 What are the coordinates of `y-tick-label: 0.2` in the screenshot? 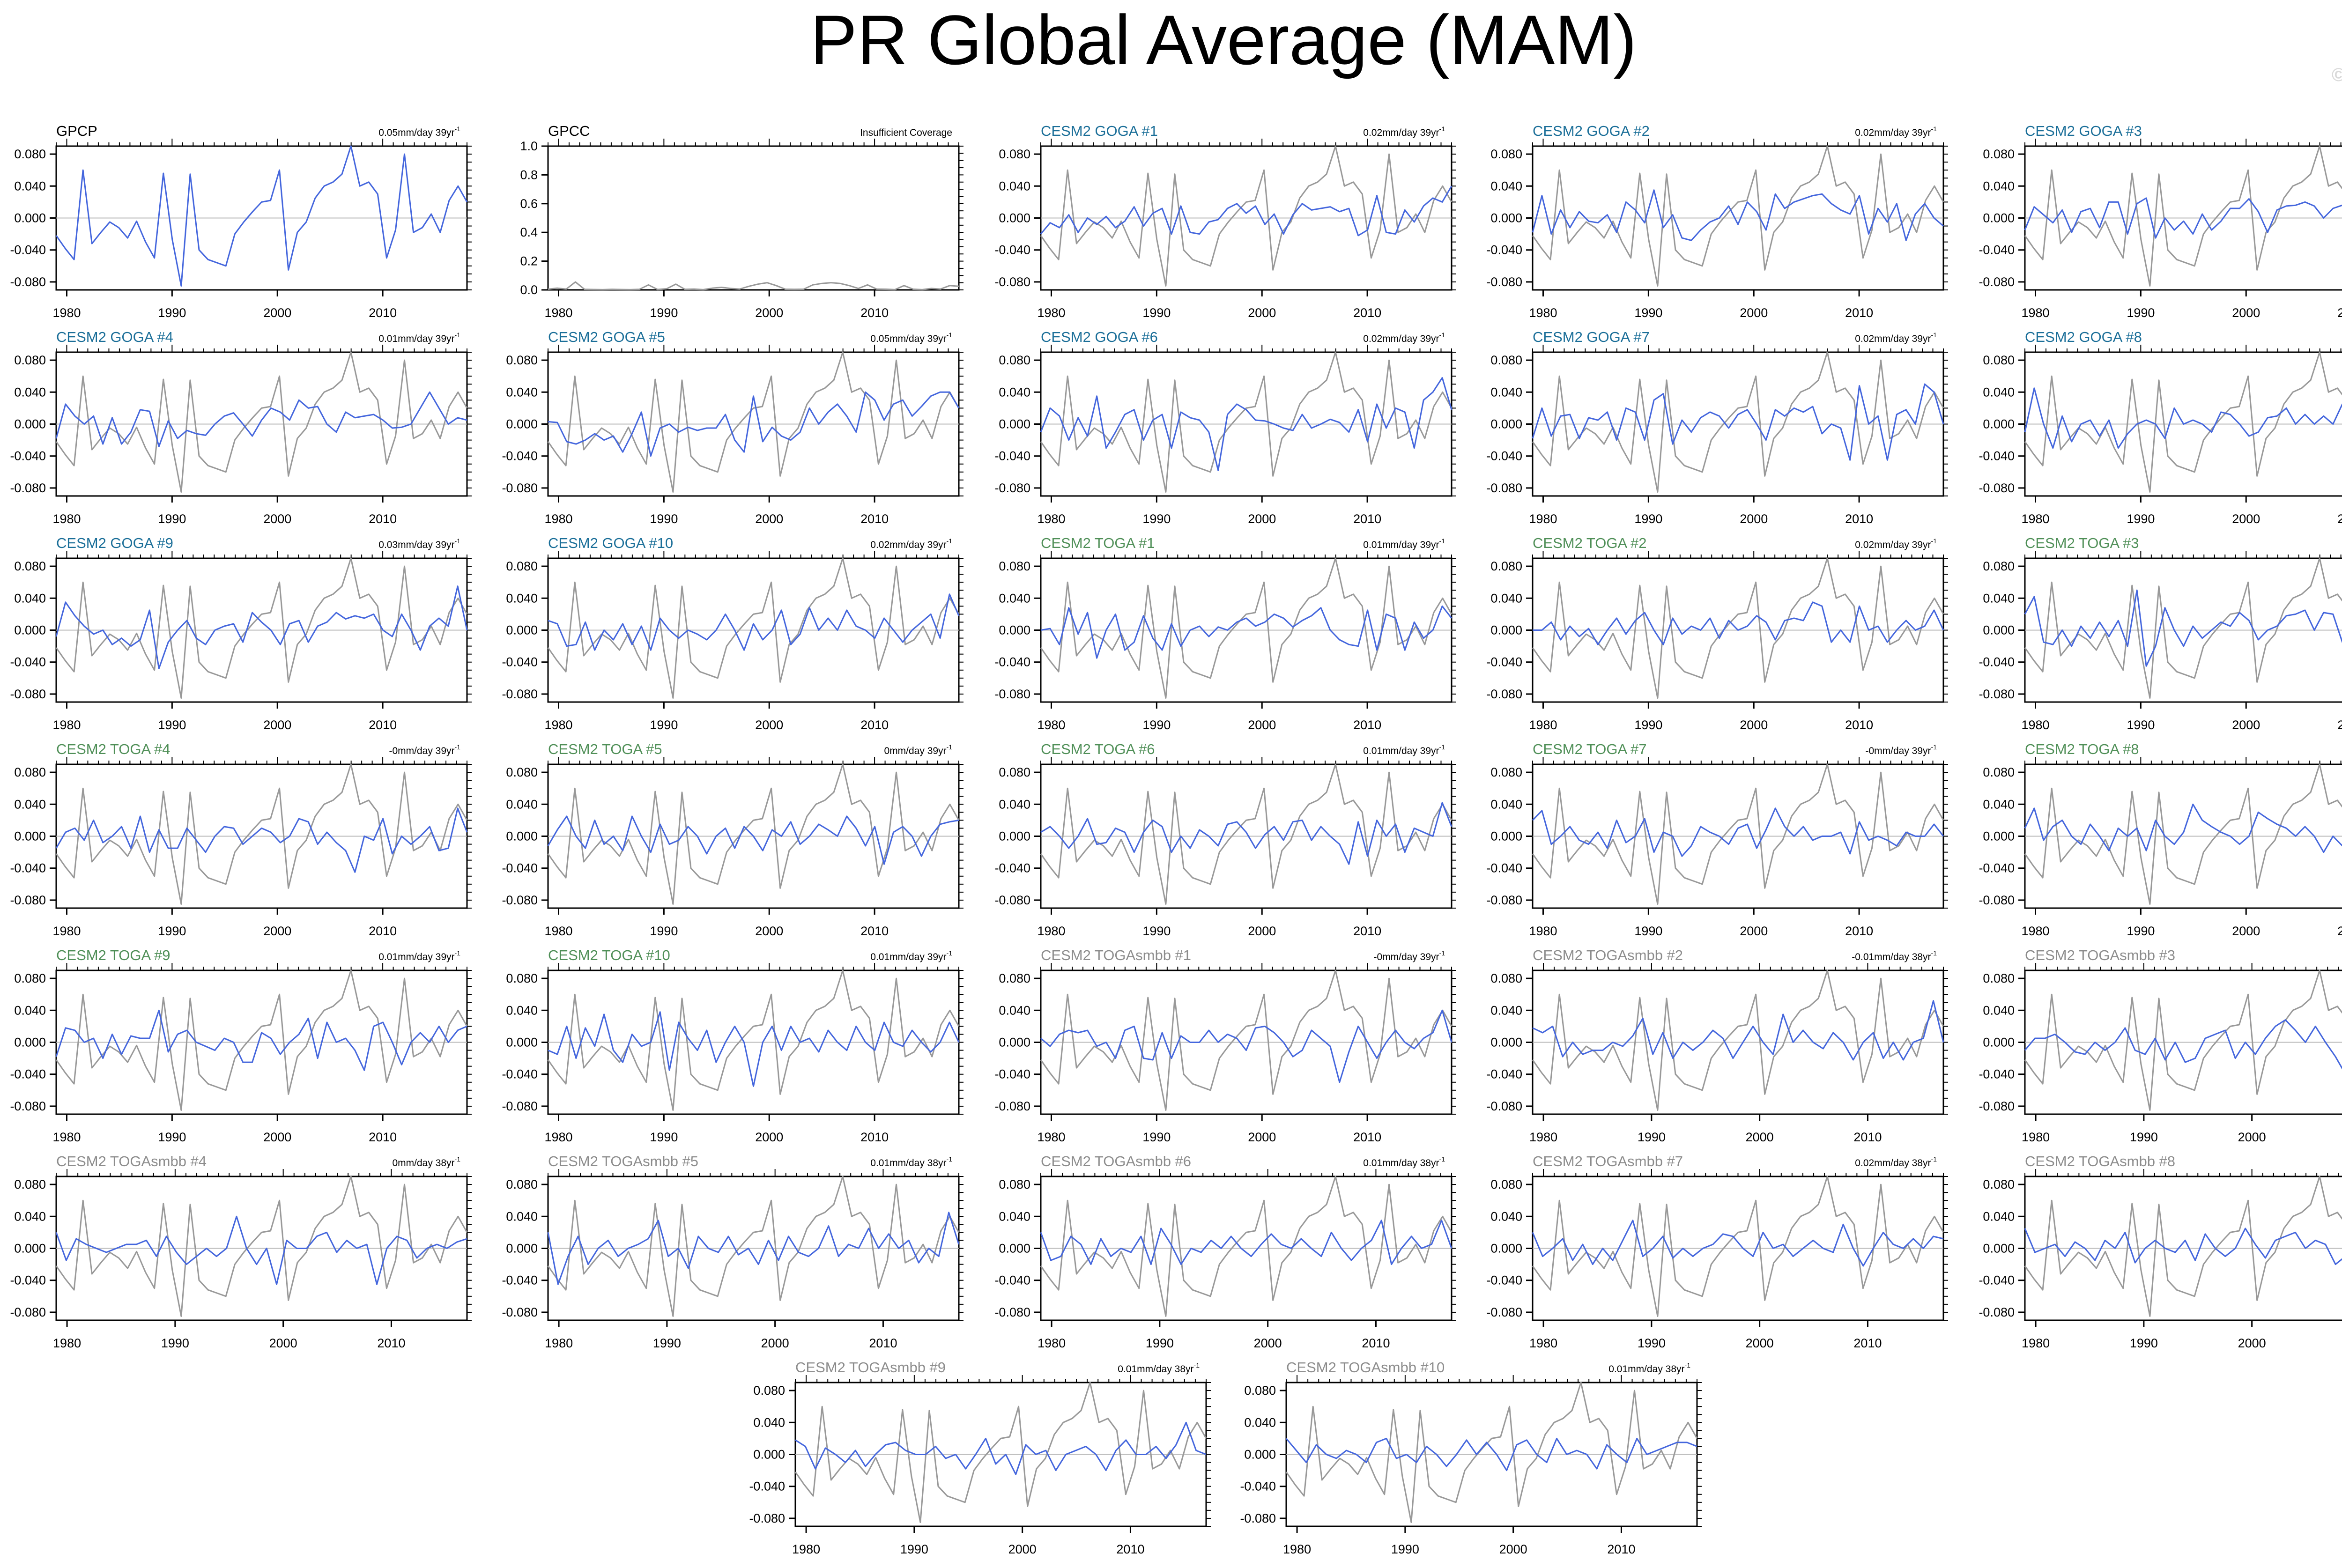 It's located at (529, 261).